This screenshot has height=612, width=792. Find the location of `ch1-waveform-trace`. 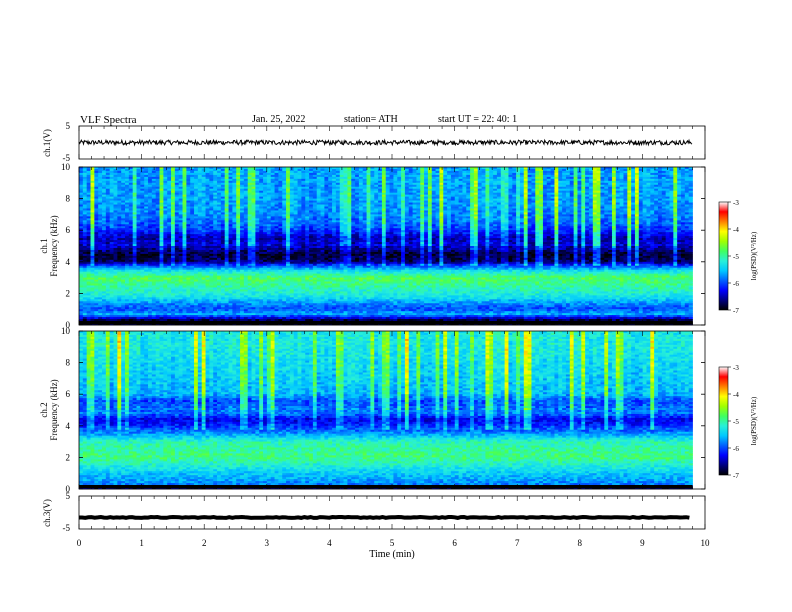

ch1-waveform-trace is located at coordinates (385, 142).